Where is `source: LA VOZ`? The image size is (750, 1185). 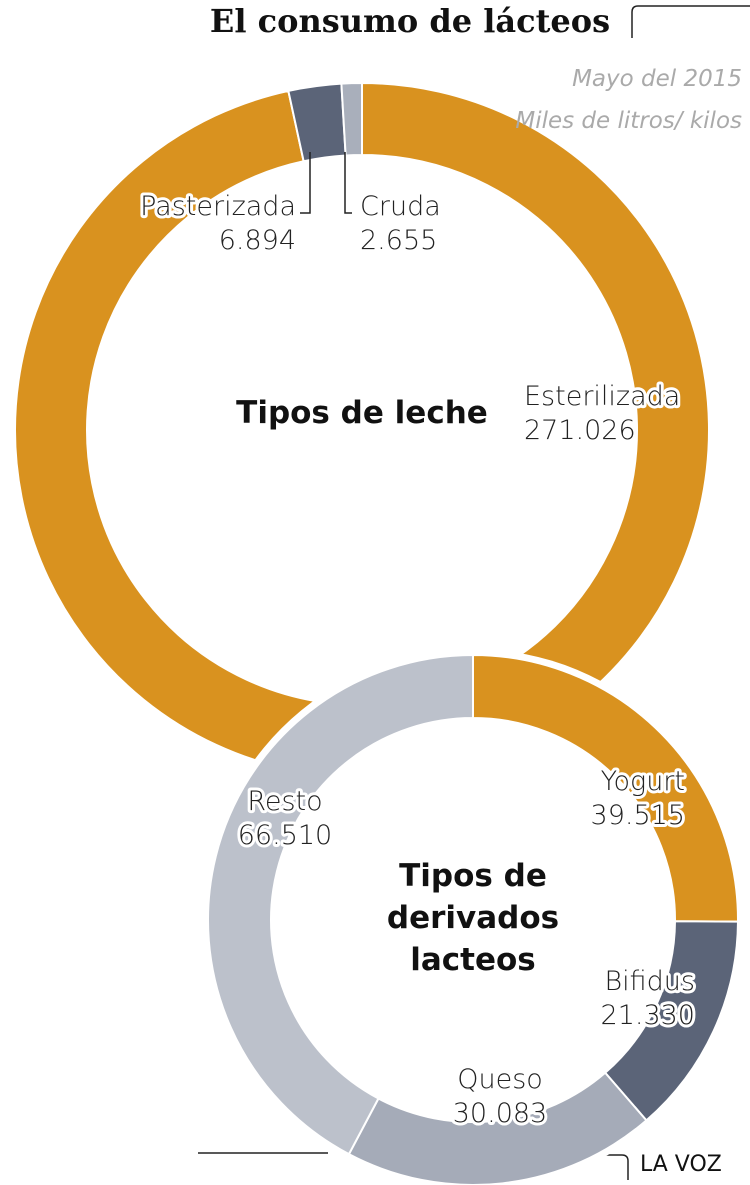 source: LA VOZ is located at coordinates (681, 1164).